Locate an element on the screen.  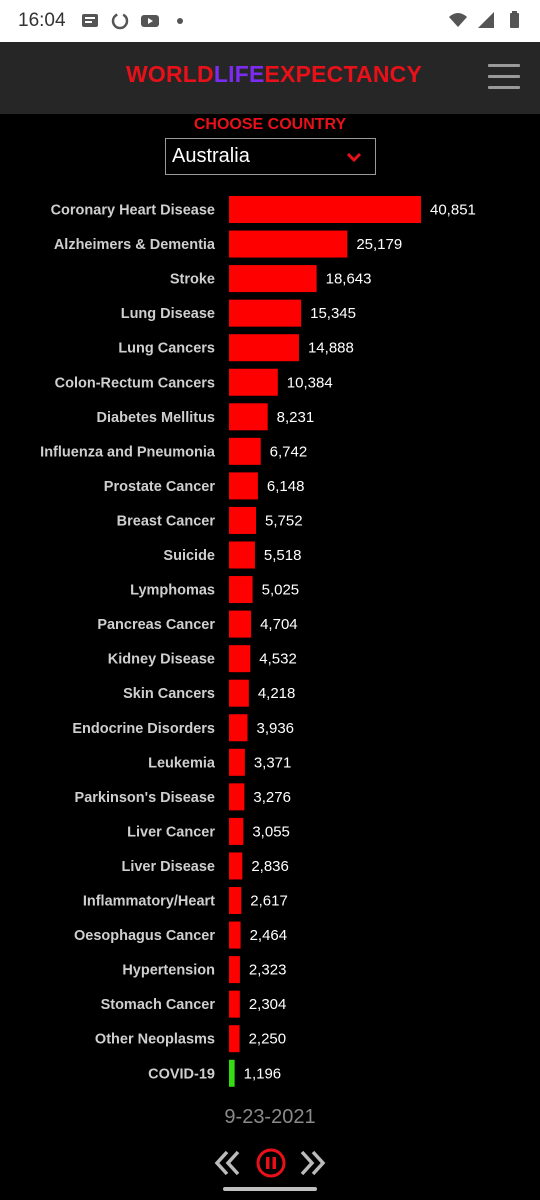
value-label: 2,464 is located at coordinates (269, 935).